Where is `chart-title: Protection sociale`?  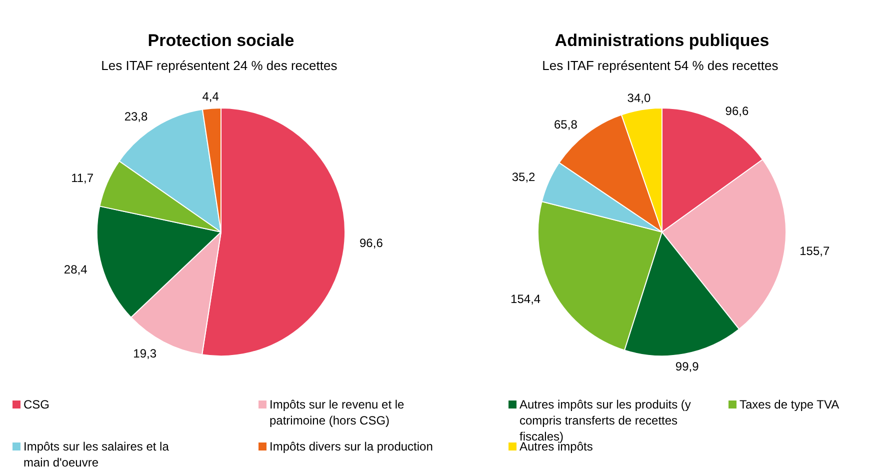 chart-title: Protection sociale is located at coordinates (221, 40).